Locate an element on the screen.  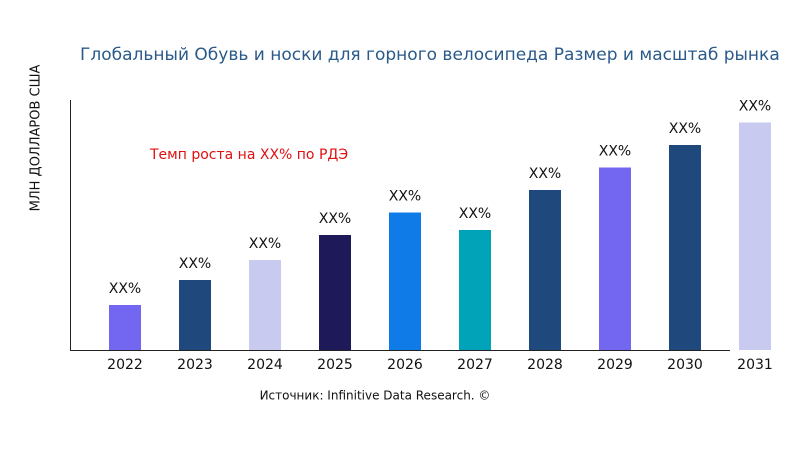
x-tick-label: 2028 is located at coordinates (545, 365).